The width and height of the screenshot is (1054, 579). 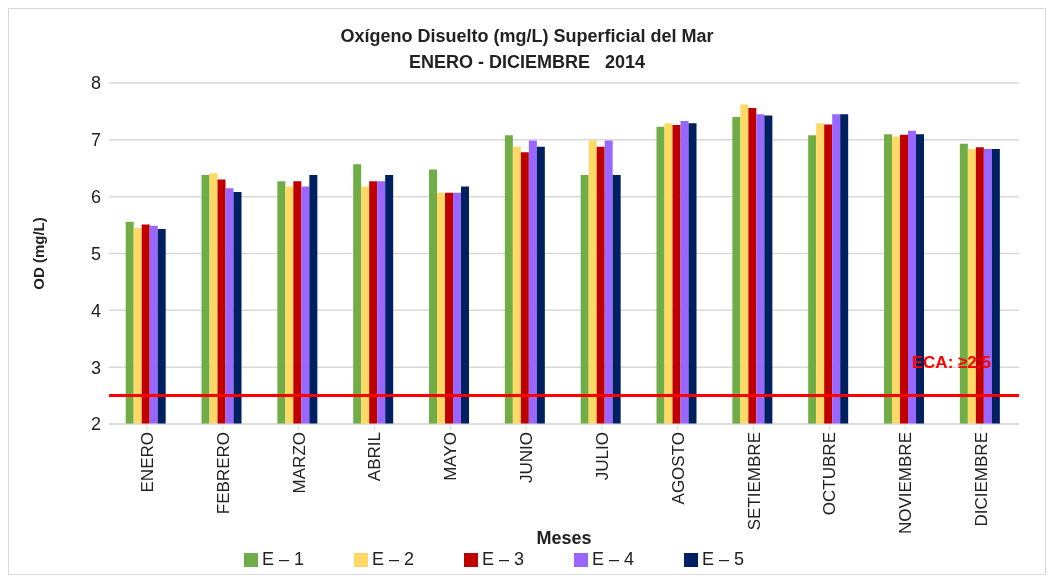 I want to click on x-tick-label: MAYO, so click(x=451, y=456).